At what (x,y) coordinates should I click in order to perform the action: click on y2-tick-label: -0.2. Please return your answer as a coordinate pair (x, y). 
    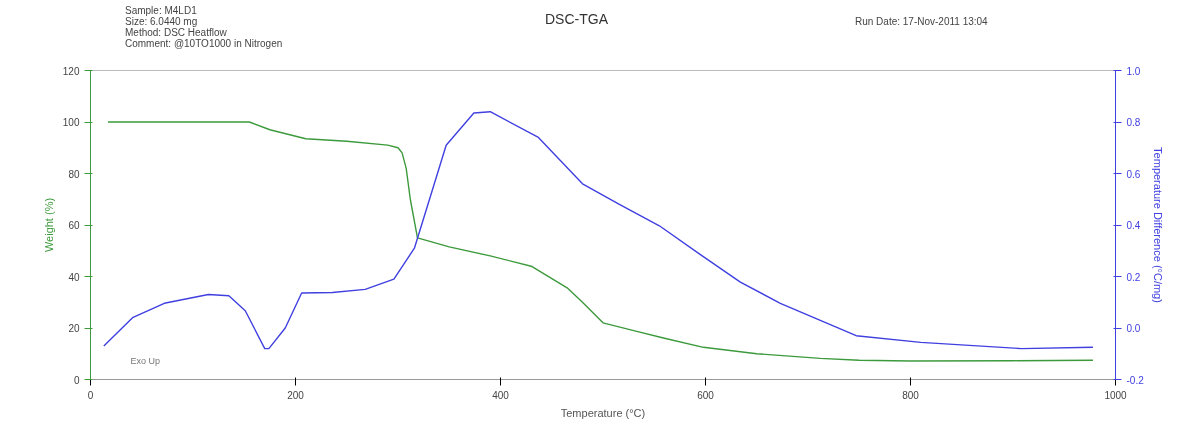
    Looking at the image, I should click on (1135, 380).